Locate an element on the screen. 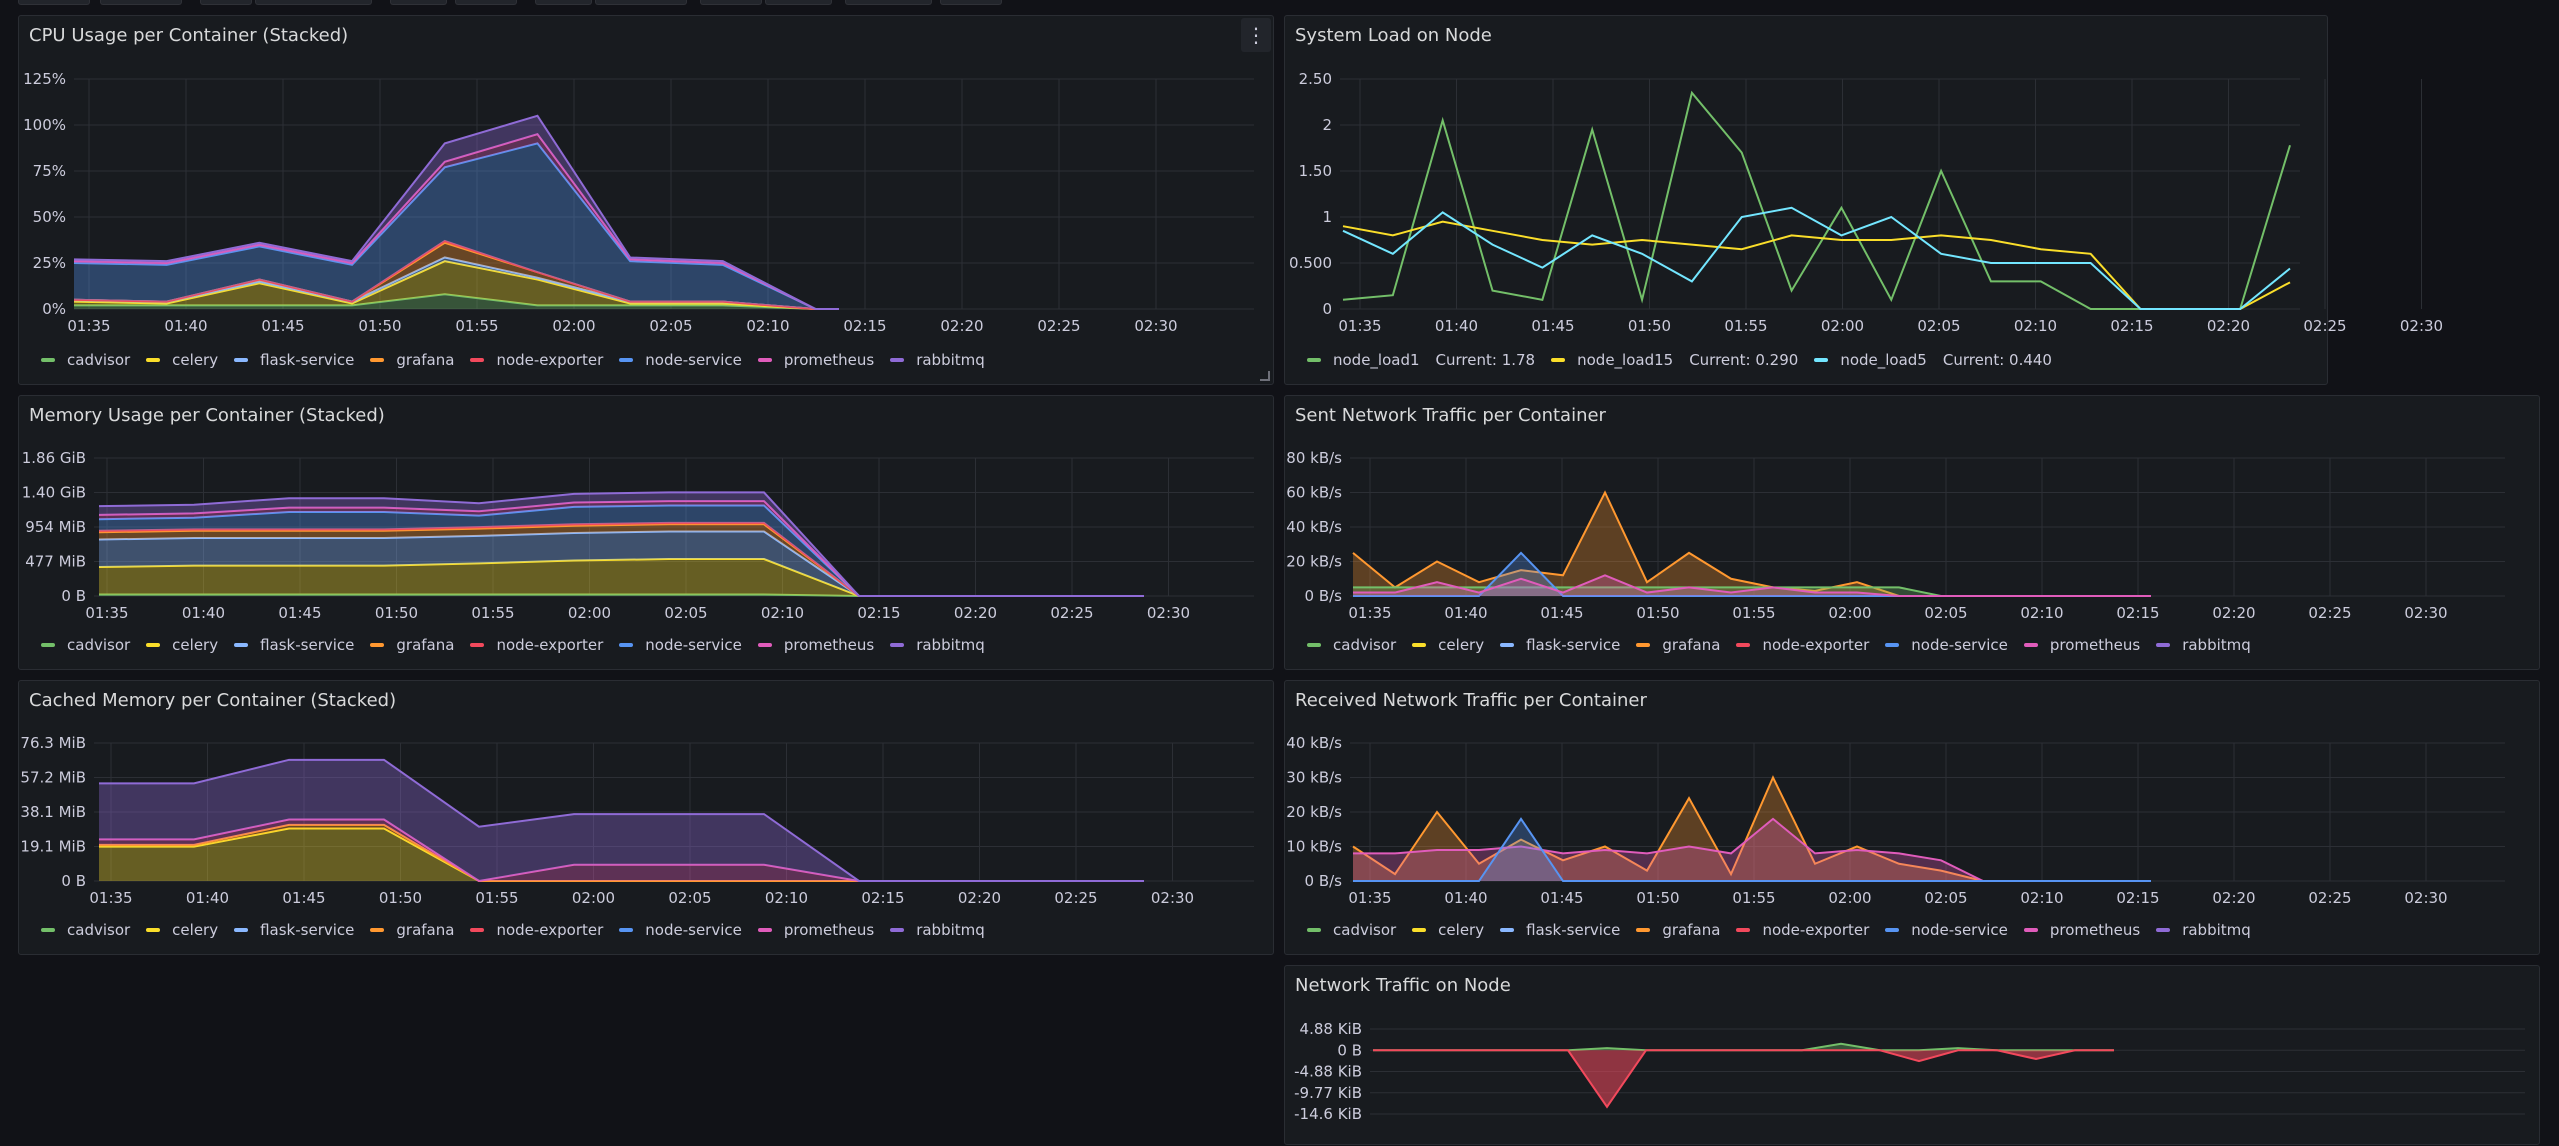 This screenshot has height=1146, width=2559. line-rabbitmq is located at coordinates (456, 212).